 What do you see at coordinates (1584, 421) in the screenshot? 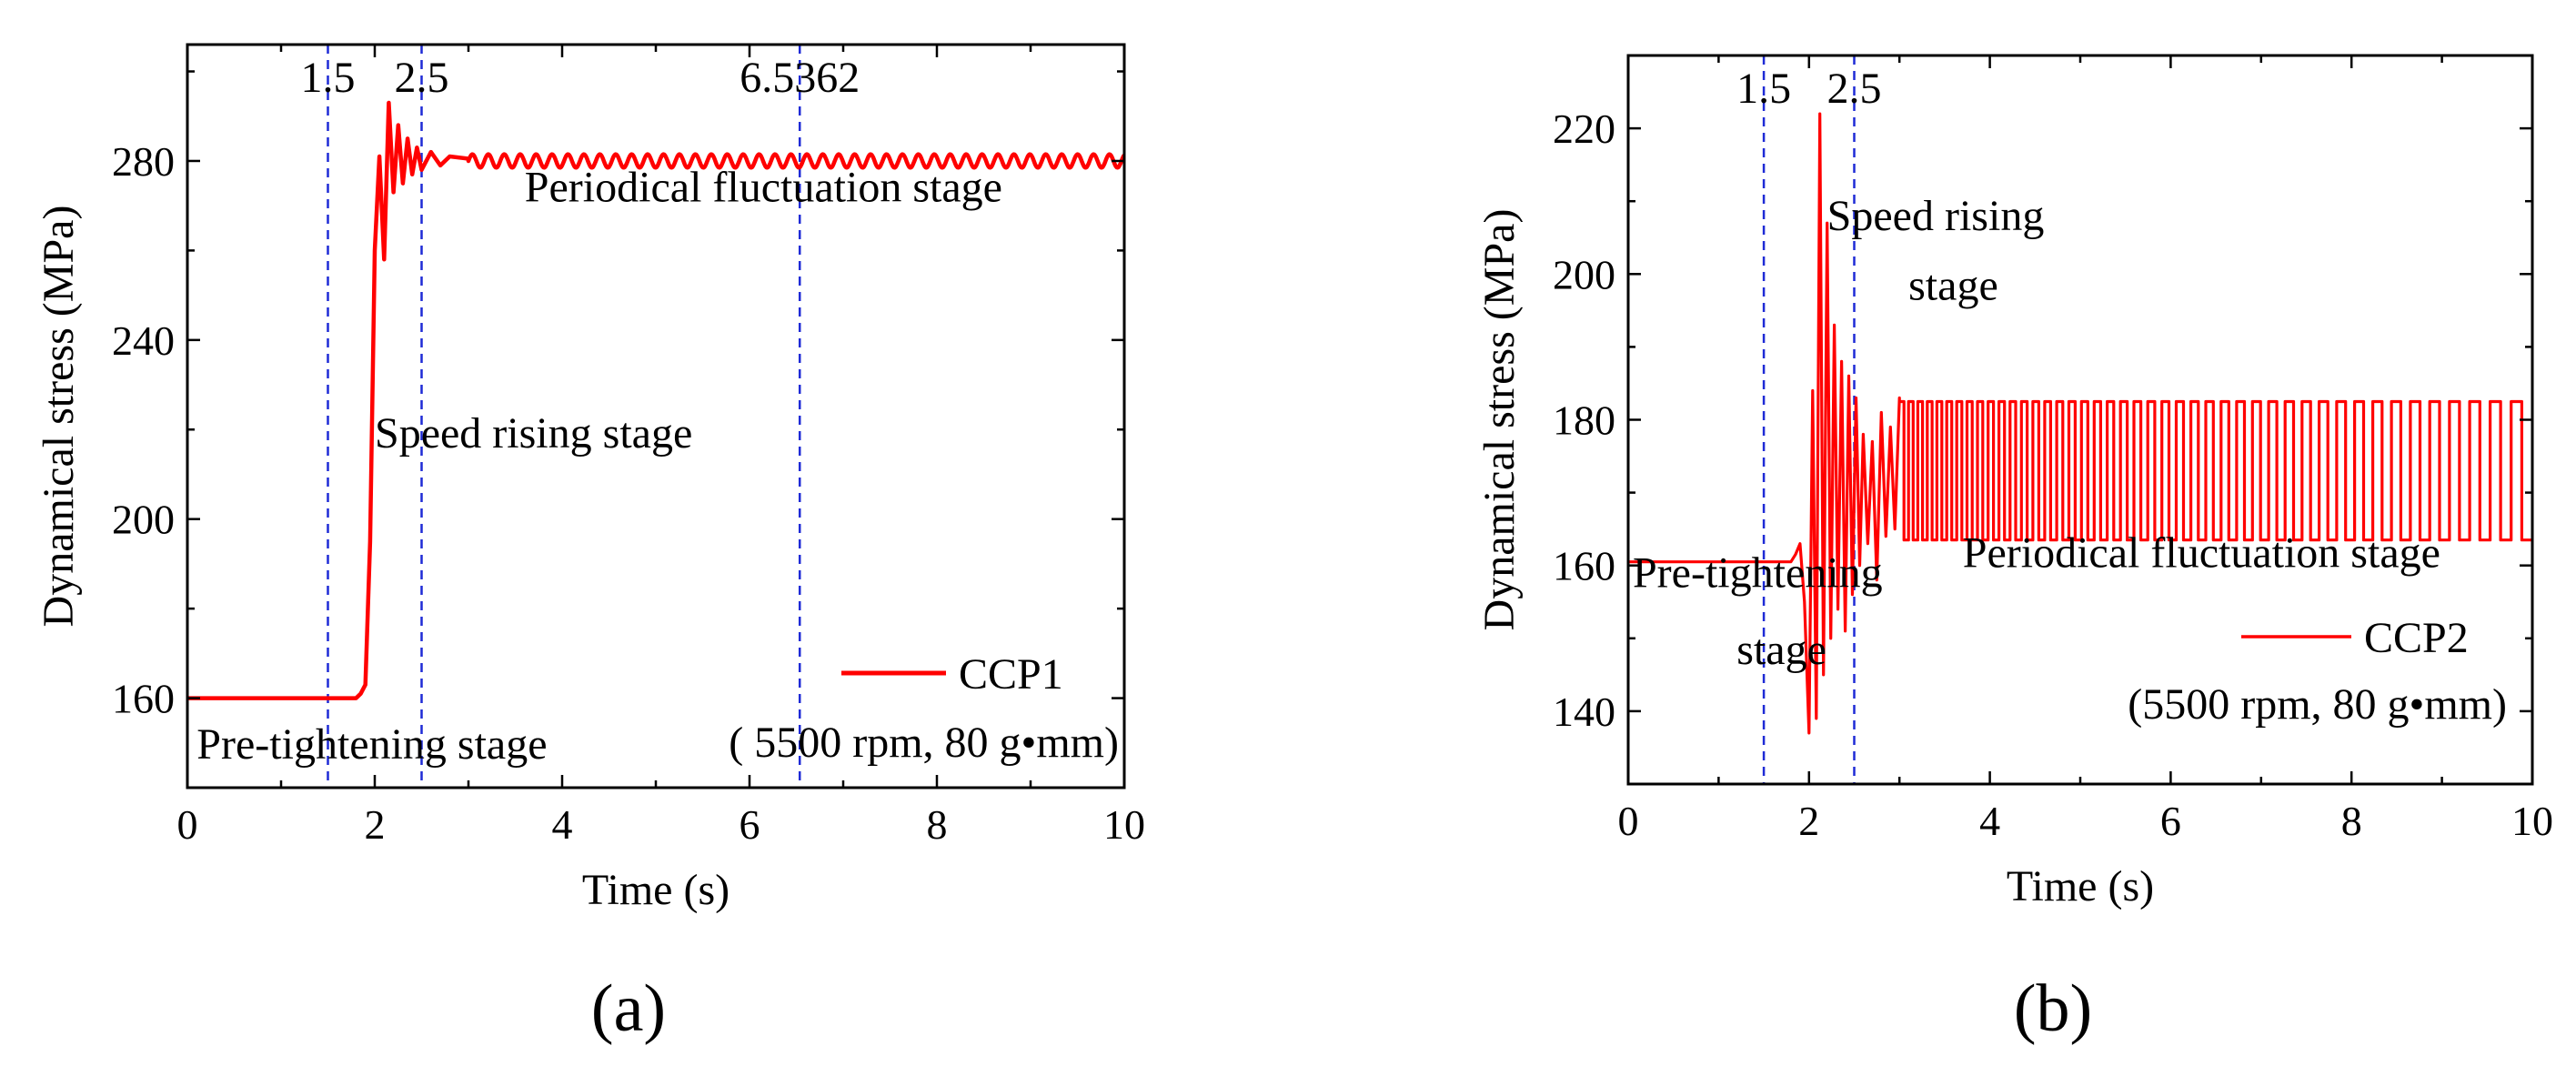
I see `y-tick-label-180: 180` at bounding box center [1584, 421].